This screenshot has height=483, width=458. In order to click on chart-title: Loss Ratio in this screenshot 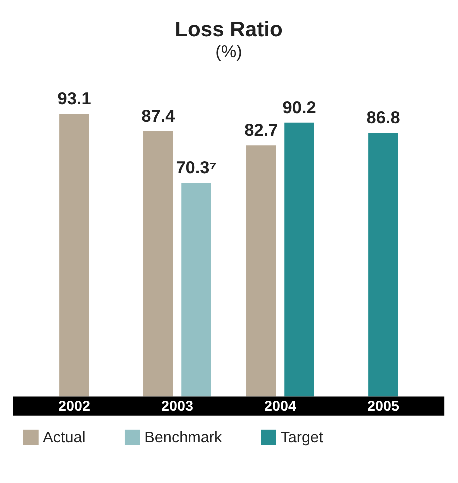, I will do `click(229, 30)`.